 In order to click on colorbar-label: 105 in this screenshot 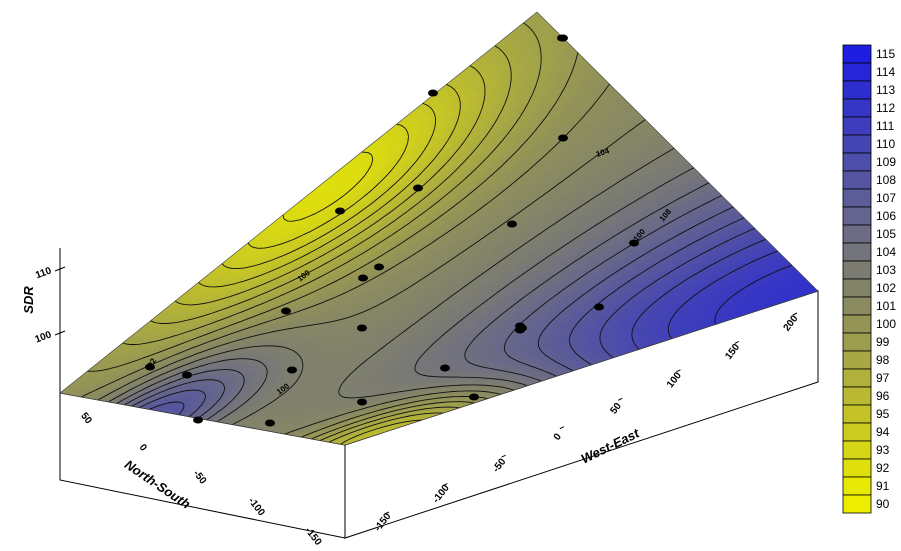, I will do `click(886, 234)`.